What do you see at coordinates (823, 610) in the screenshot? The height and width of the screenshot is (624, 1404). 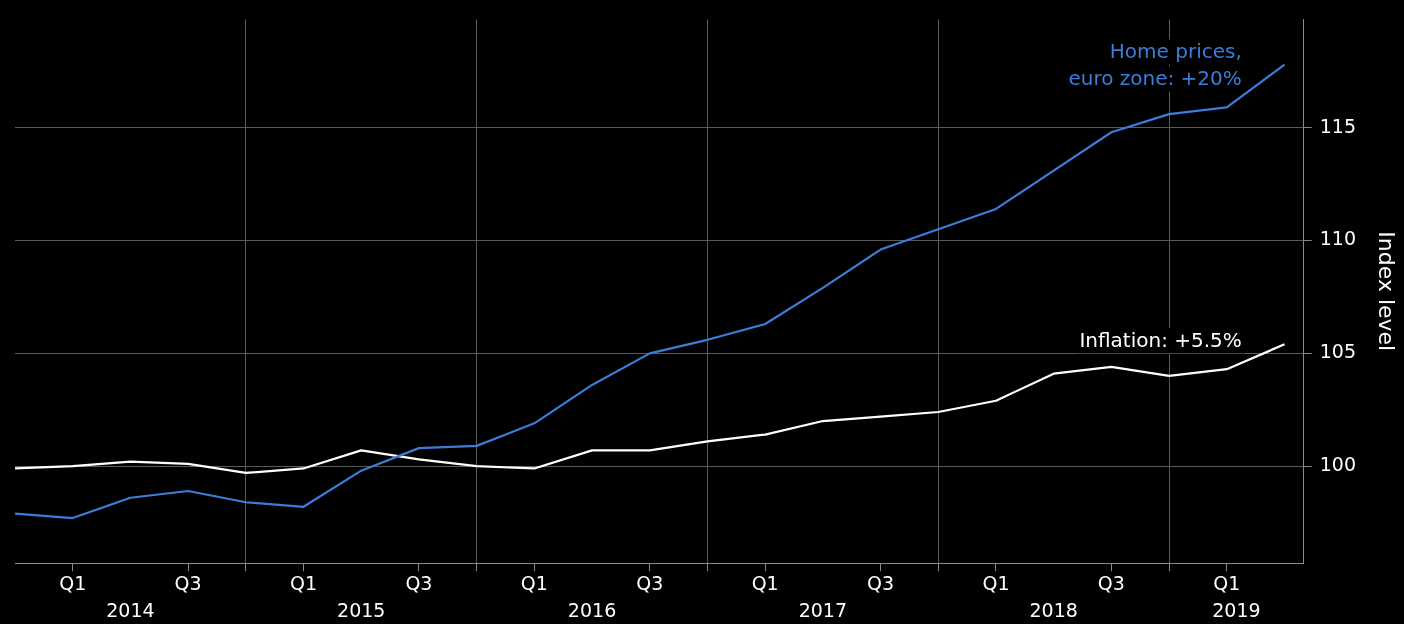 I see `text: 2017` at bounding box center [823, 610].